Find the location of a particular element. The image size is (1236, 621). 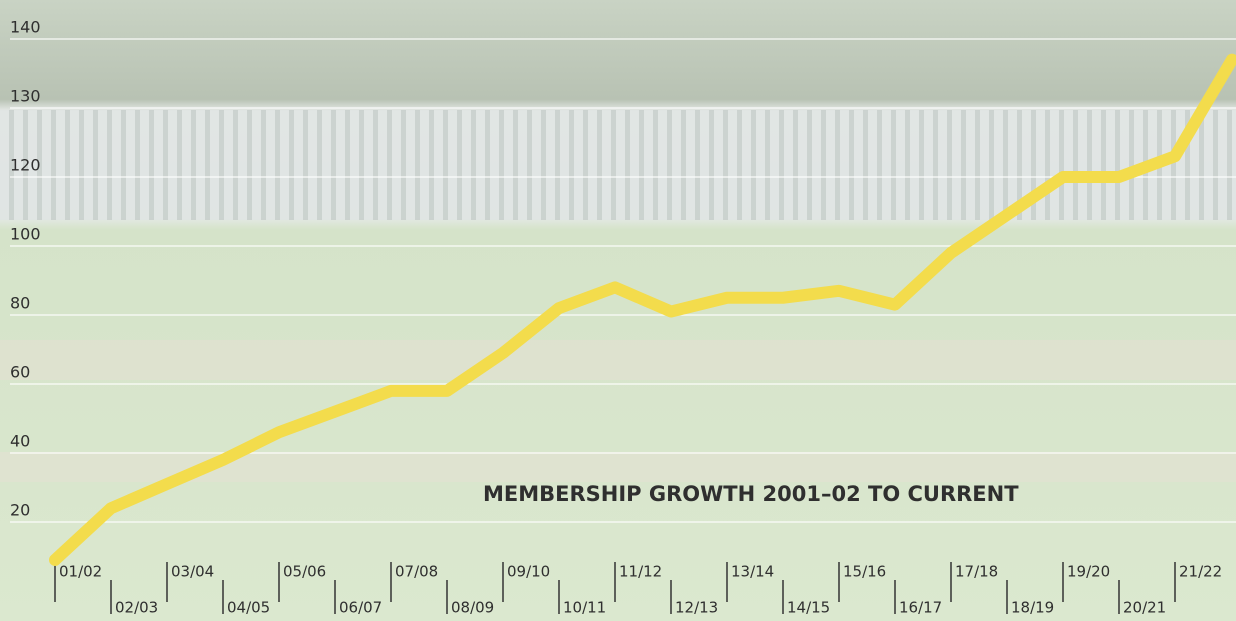

y-tick-label: 80 is located at coordinates (20, 303).